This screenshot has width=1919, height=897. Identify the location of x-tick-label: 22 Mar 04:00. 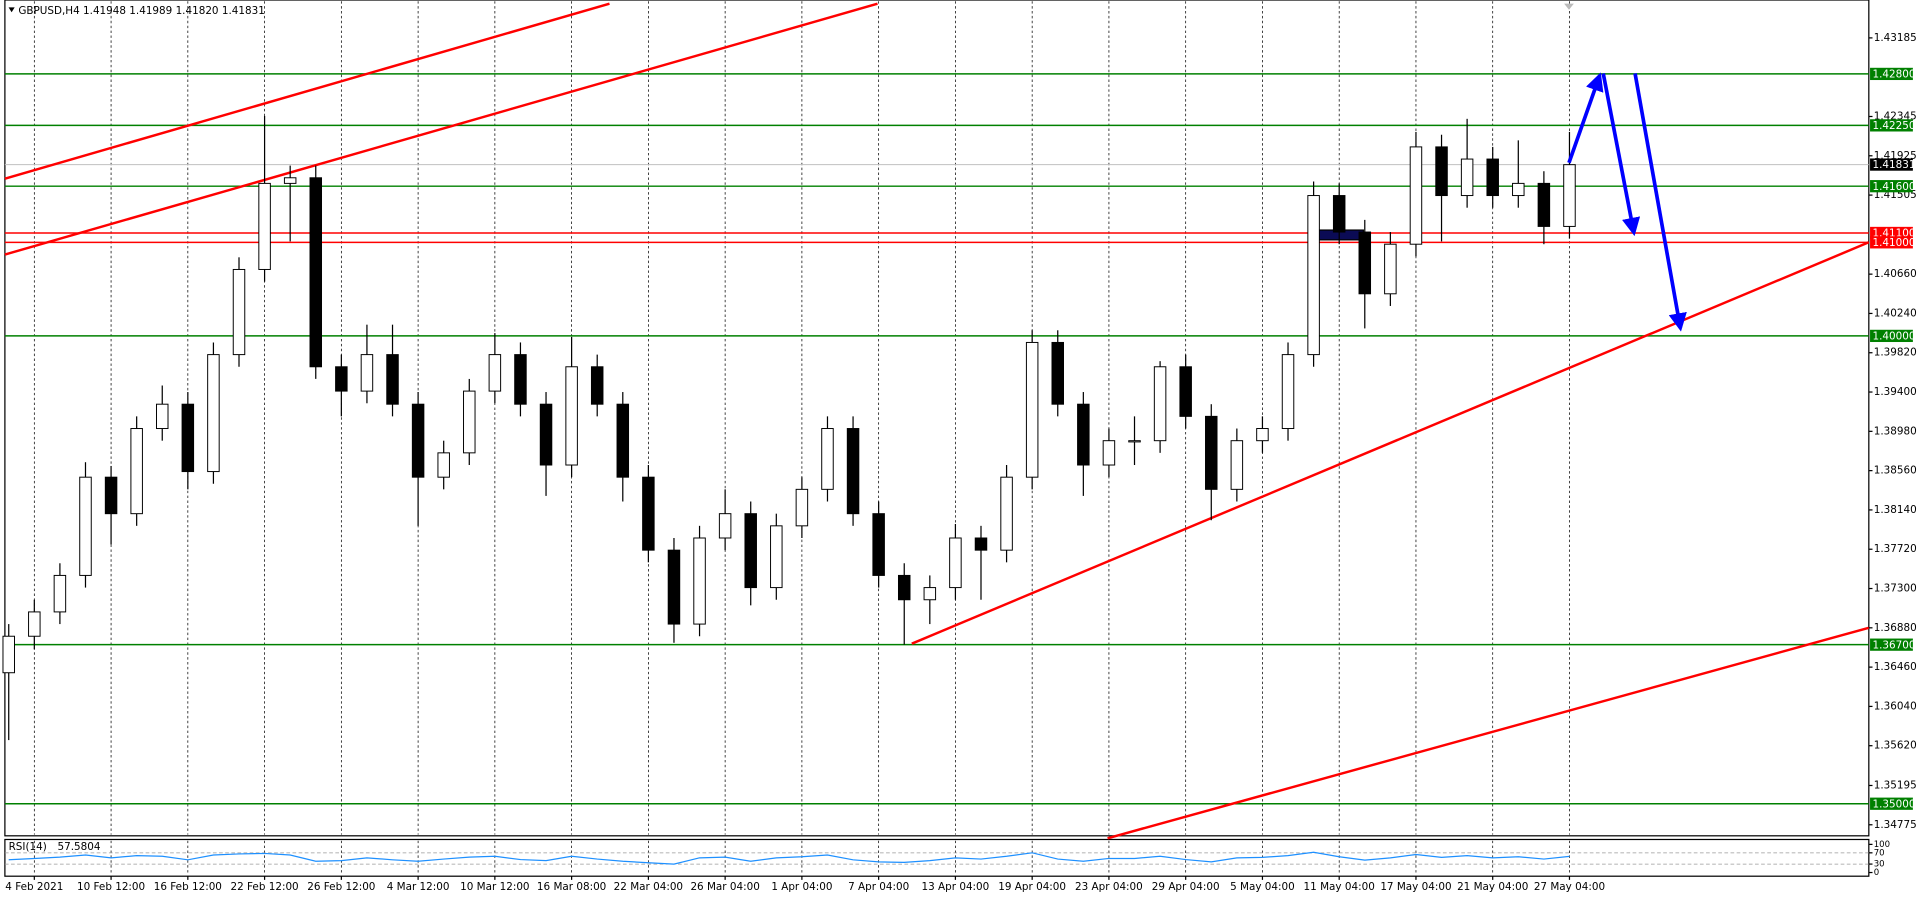
(648, 887).